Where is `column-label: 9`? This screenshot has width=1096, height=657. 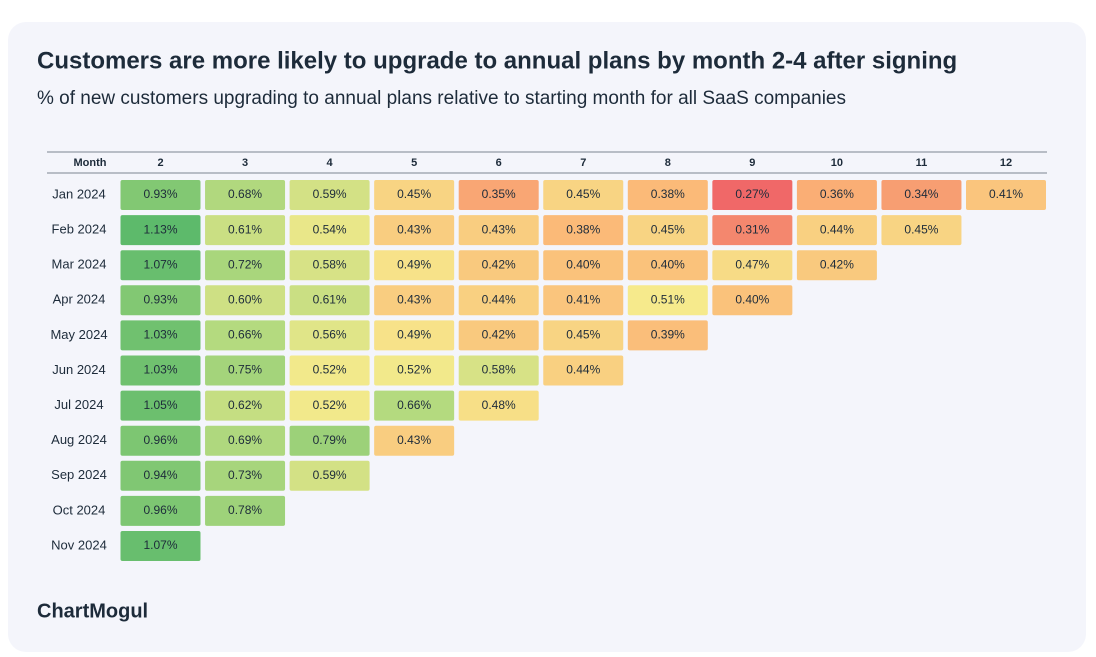
column-label: 9 is located at coordinates (752, 163).